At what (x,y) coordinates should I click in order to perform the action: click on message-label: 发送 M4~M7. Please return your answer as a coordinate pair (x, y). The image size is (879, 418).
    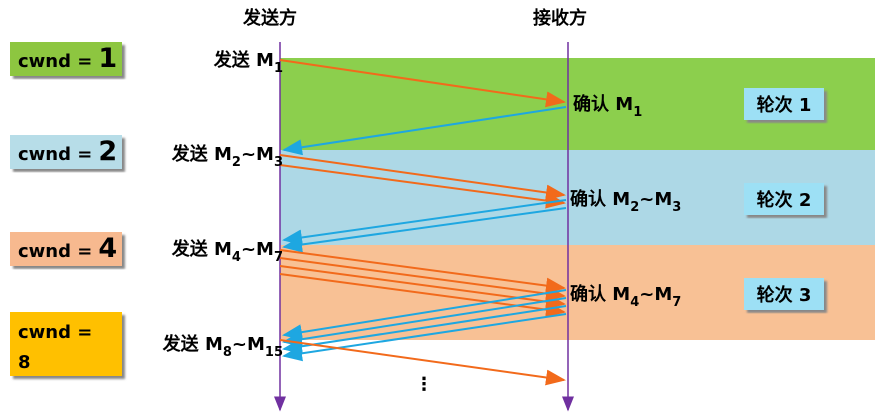
    Looking at the image, I should click on (227, 251).